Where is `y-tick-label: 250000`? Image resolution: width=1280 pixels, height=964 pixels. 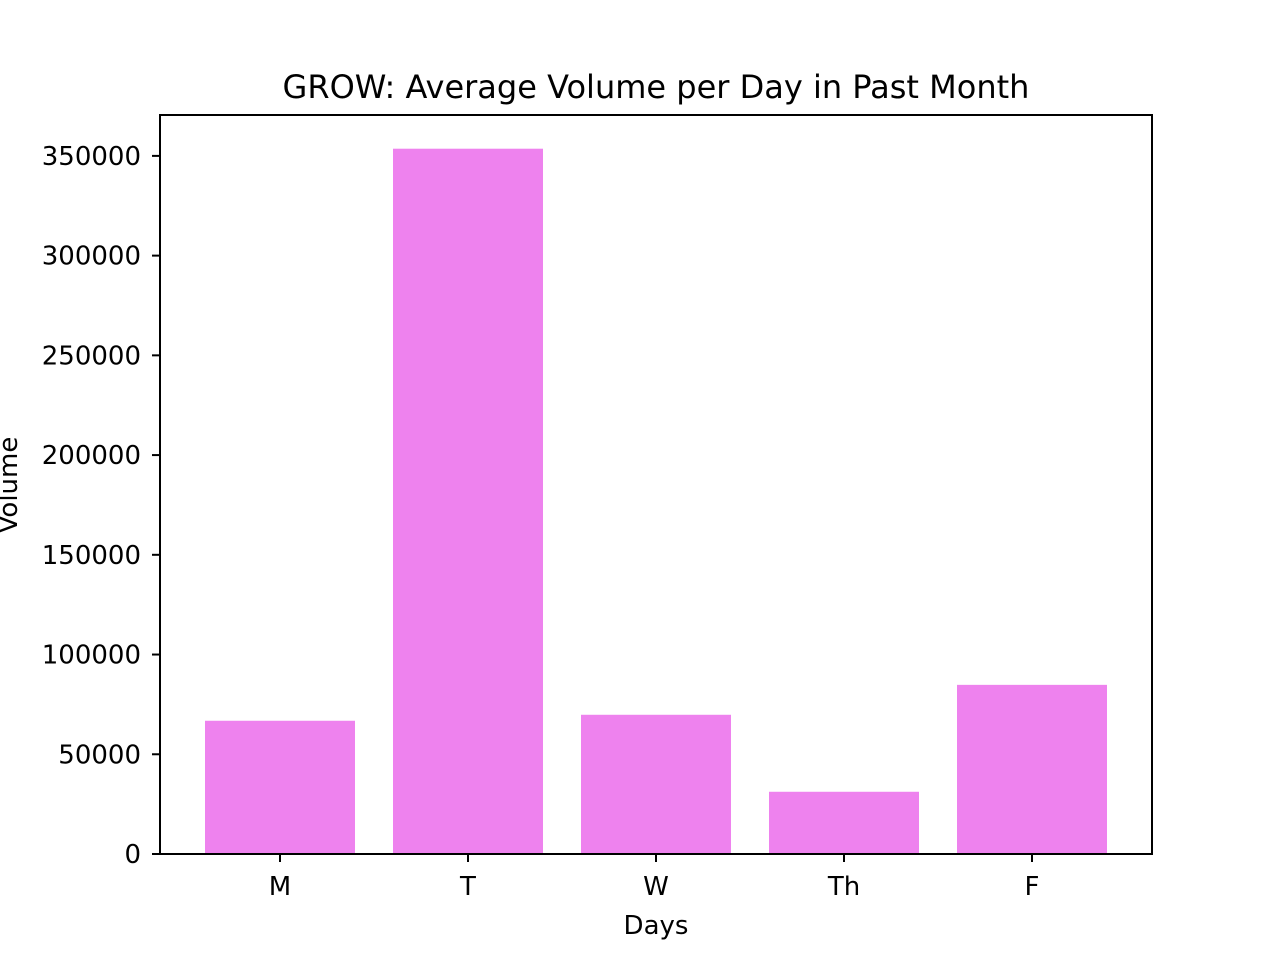
y-tick-label: 250000 is located at coordinates (91, 356).